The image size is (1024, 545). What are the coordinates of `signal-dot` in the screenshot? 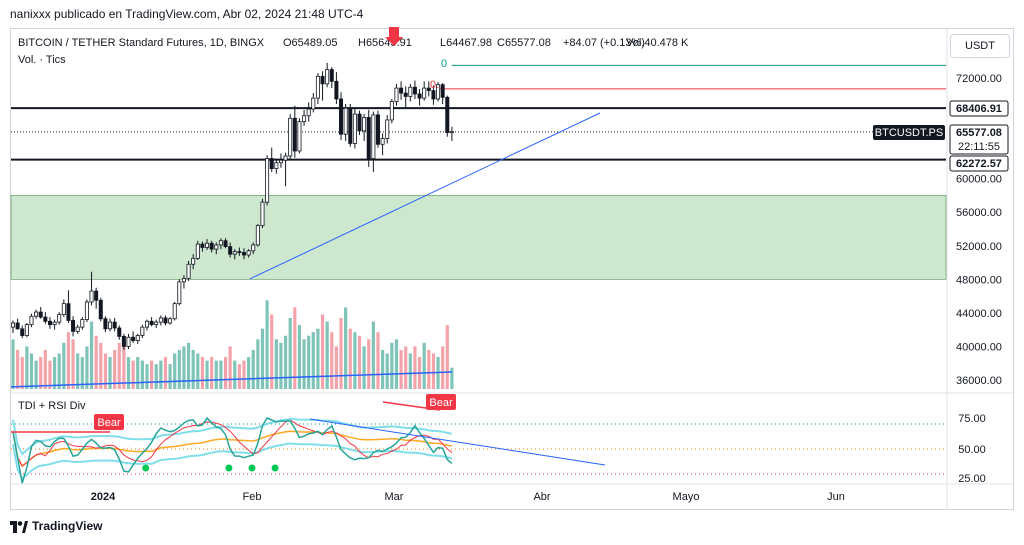 It's located at (229, 468).